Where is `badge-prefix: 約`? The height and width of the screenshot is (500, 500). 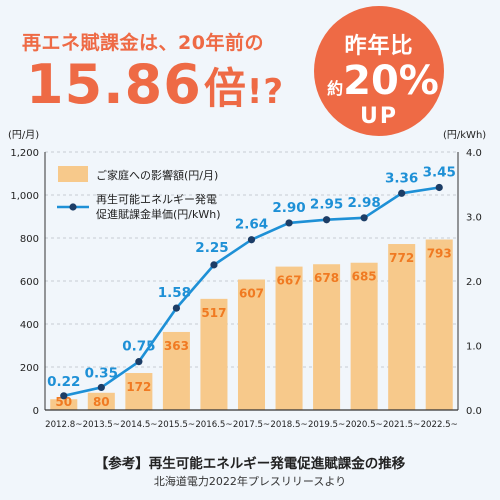 badge-prefix: 約 is located at coordinates (335, 88).